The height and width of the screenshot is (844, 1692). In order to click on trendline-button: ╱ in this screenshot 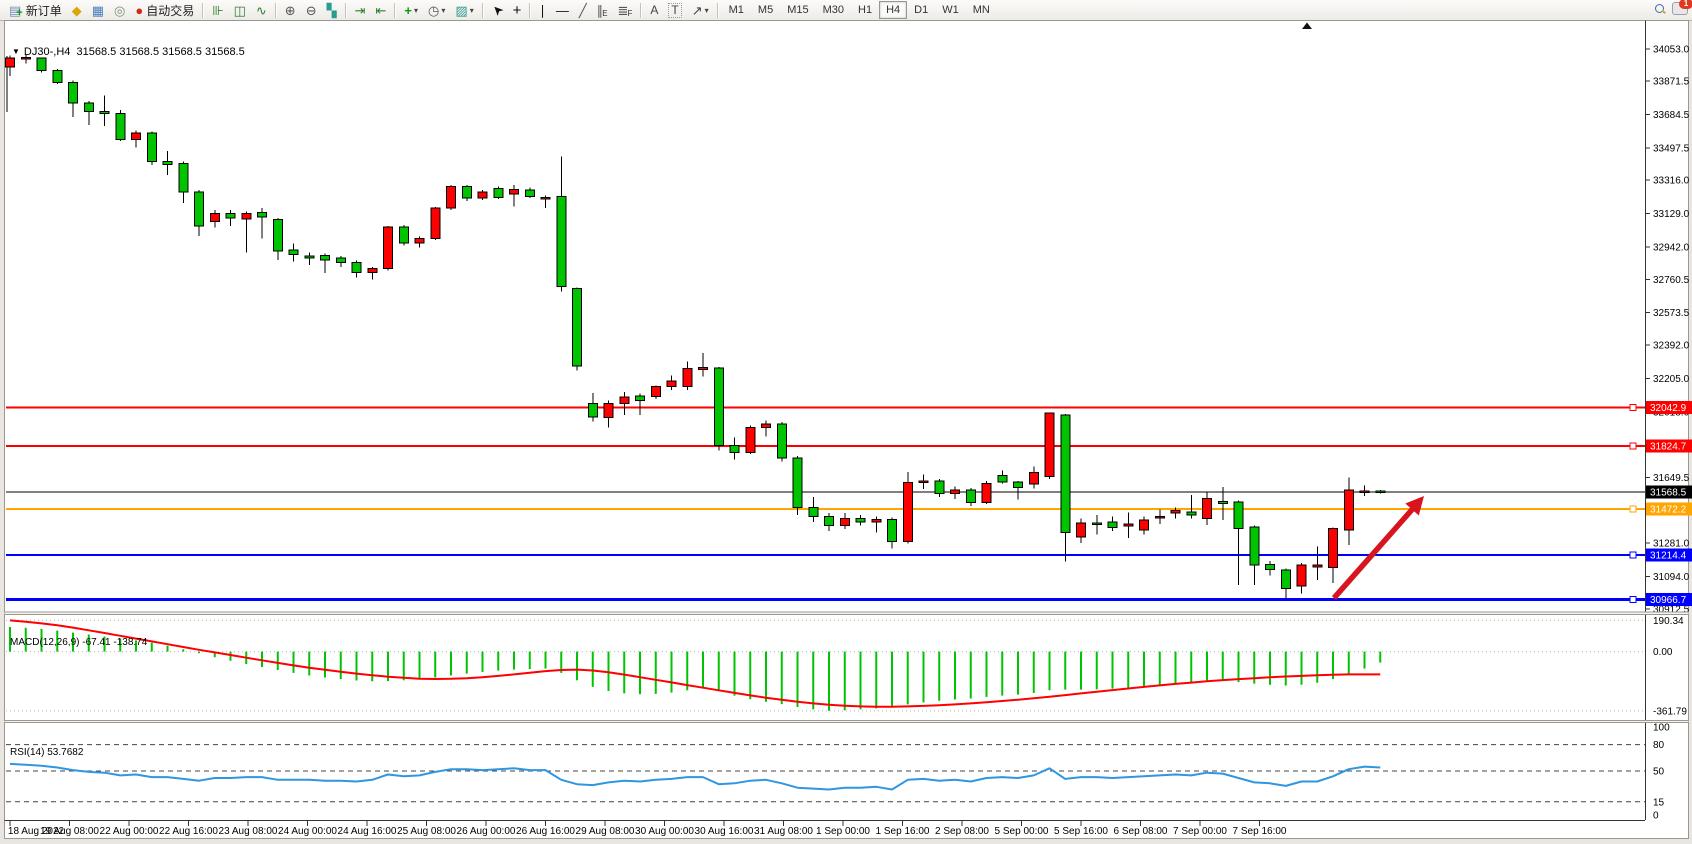, I will do `click(583, 10)`.